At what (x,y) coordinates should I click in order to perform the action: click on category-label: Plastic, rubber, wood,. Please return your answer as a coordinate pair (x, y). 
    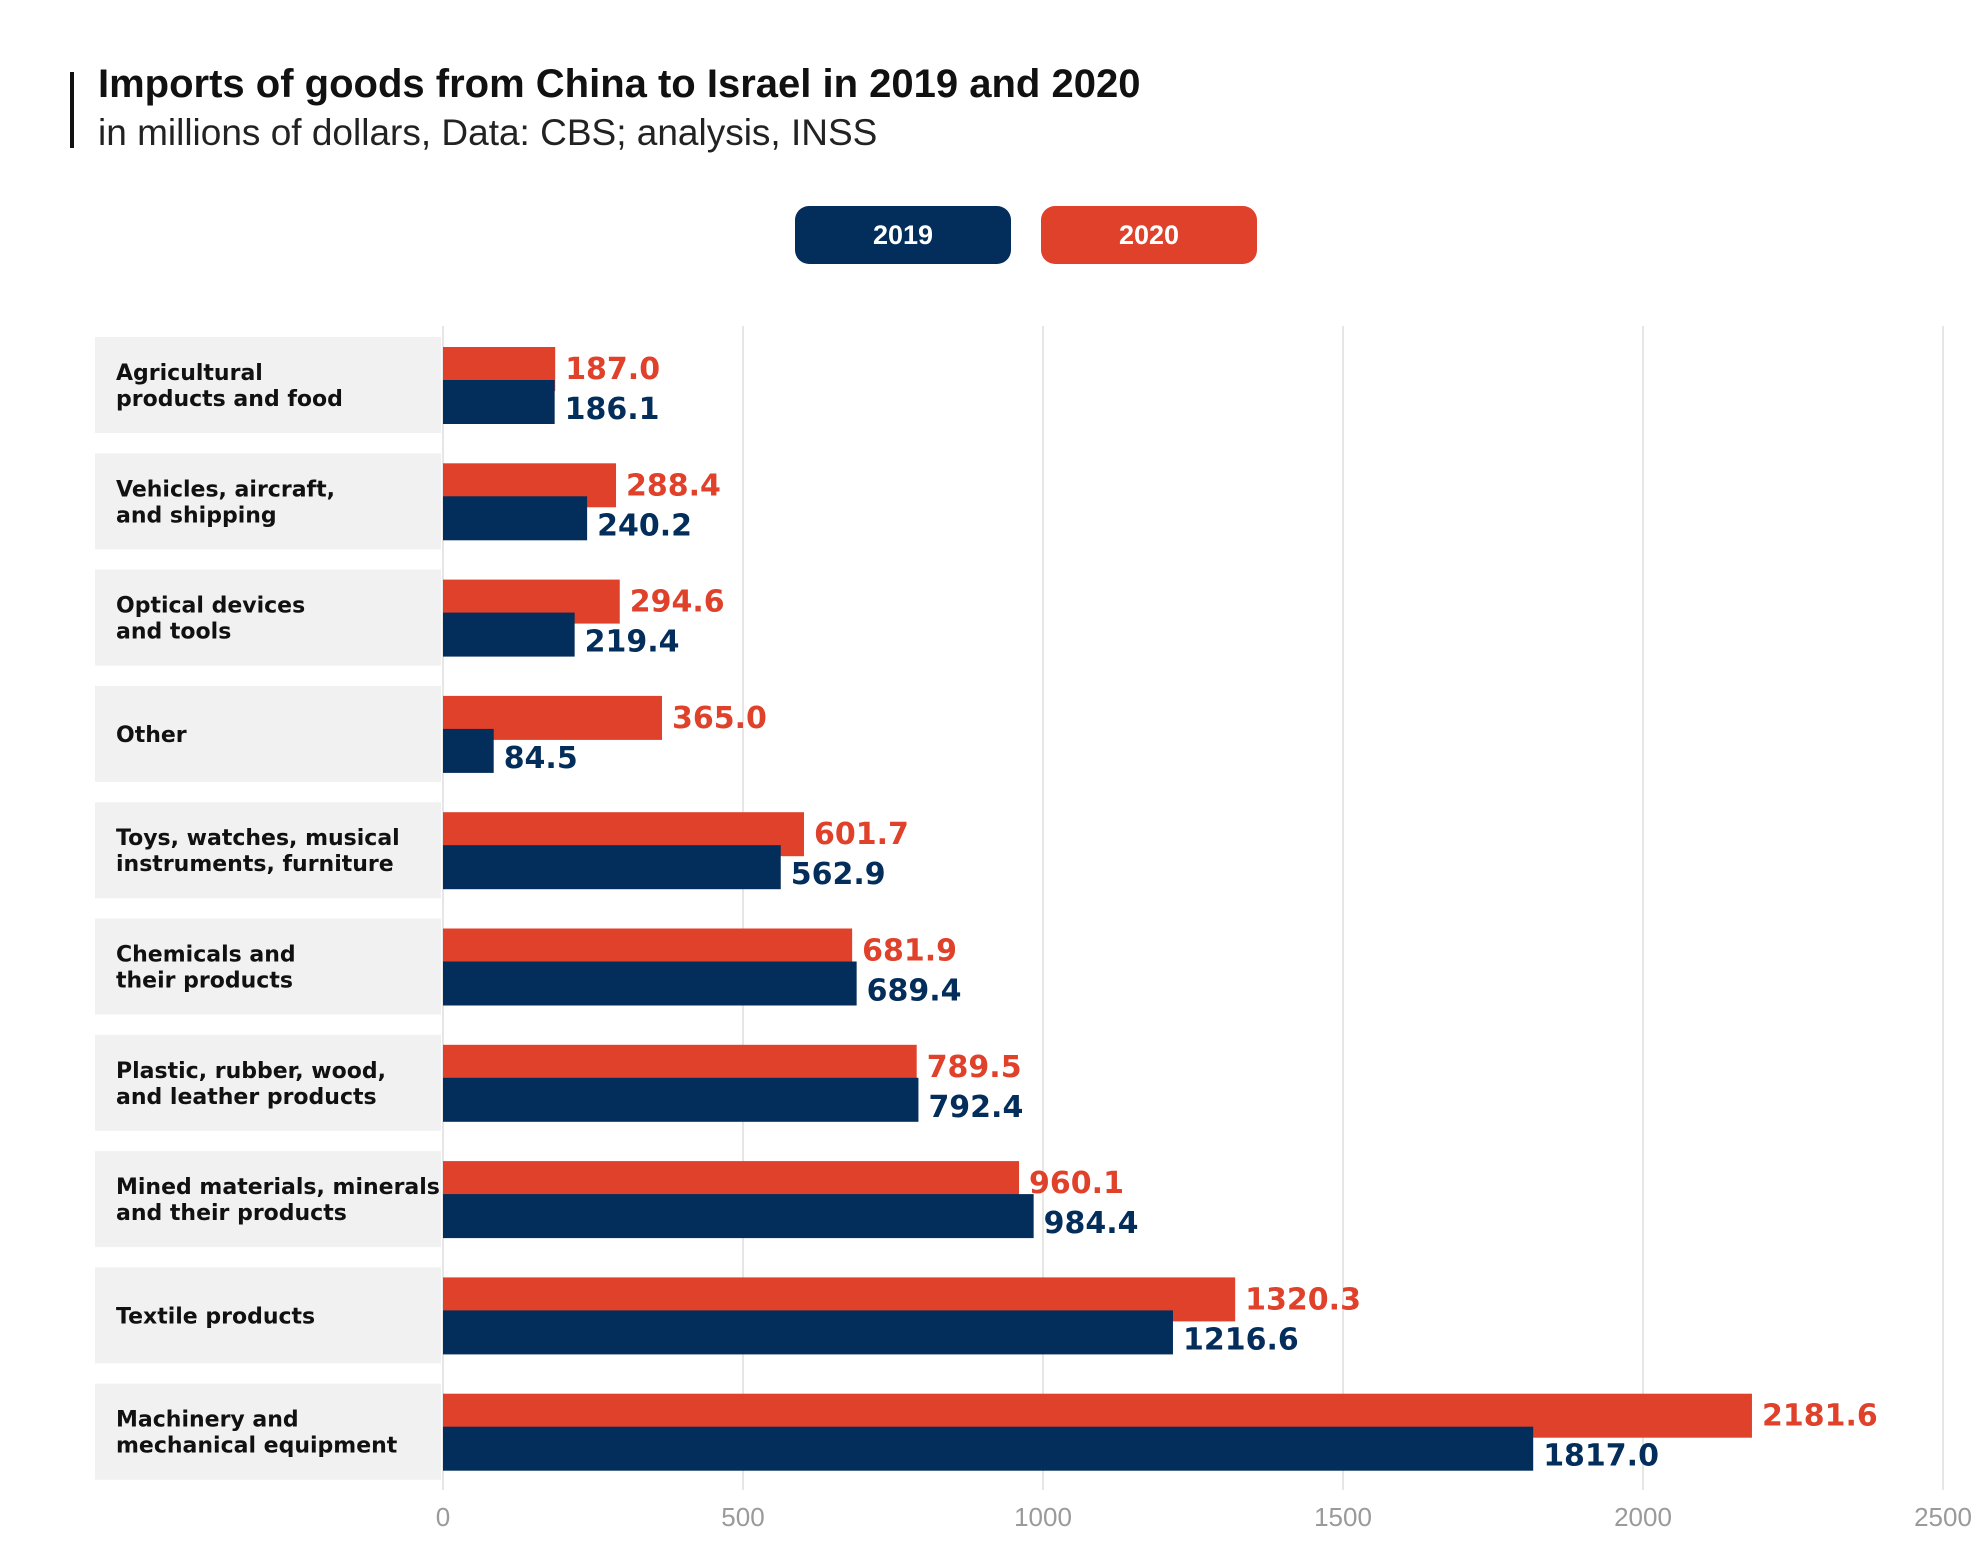
    Looking at the image, I should click on (251, 1071).